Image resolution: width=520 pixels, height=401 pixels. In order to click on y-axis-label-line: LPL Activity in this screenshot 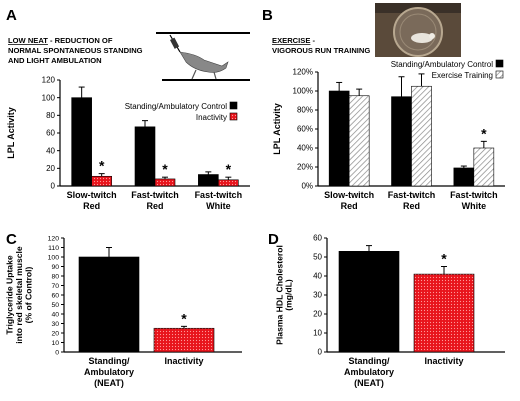, I will do `click(277, 129)`.